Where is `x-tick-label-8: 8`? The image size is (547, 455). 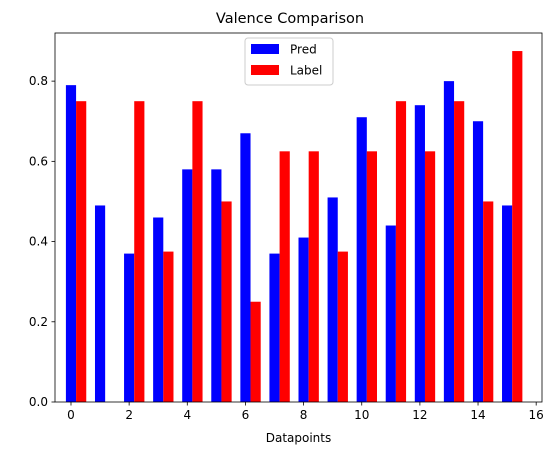 x-tick-label-8: 8 is located at coordinates (304, 415).